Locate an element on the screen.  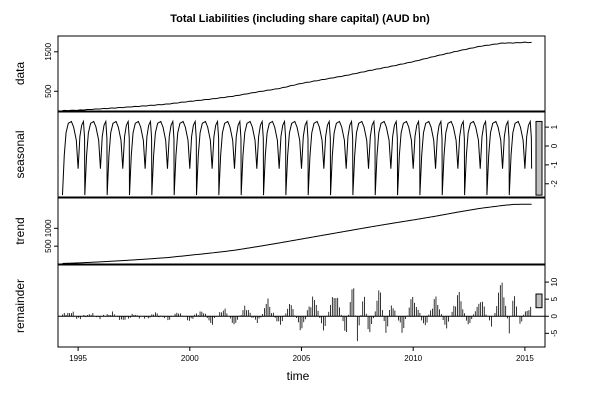
data-series-line is located at coordinates (297, 76).